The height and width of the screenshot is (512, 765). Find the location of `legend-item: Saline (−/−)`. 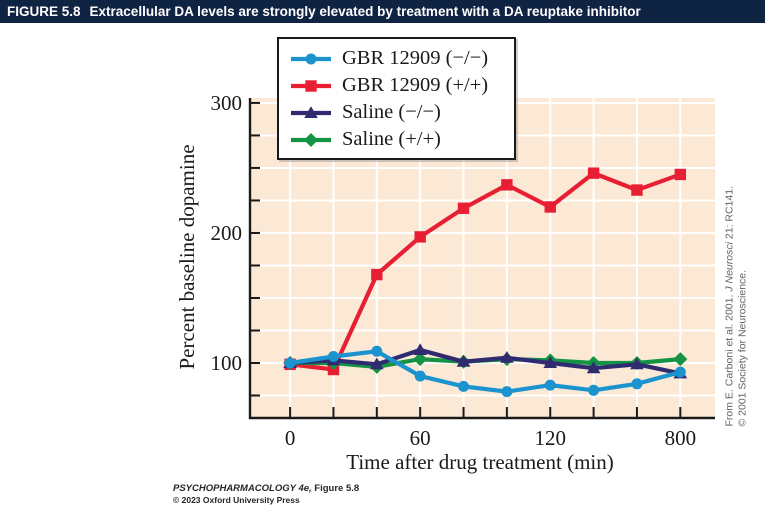

legend-item: Saline (−/−) is located at coordinates (398, 112).